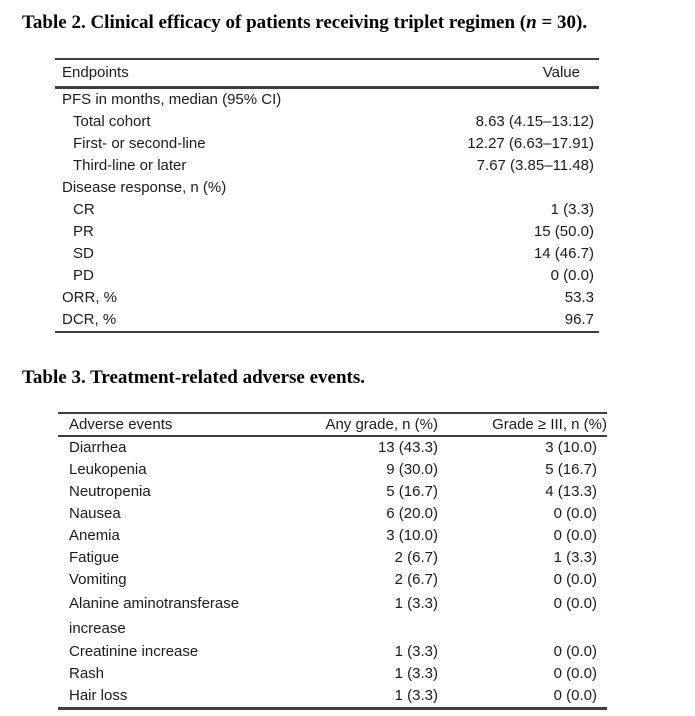 The width and height of the screenshot is (695, 716). What do you see at coordinates (531, 22) in the screenshot?
I see `table2-title-italic-n: n` at bounding box center [531, 22].